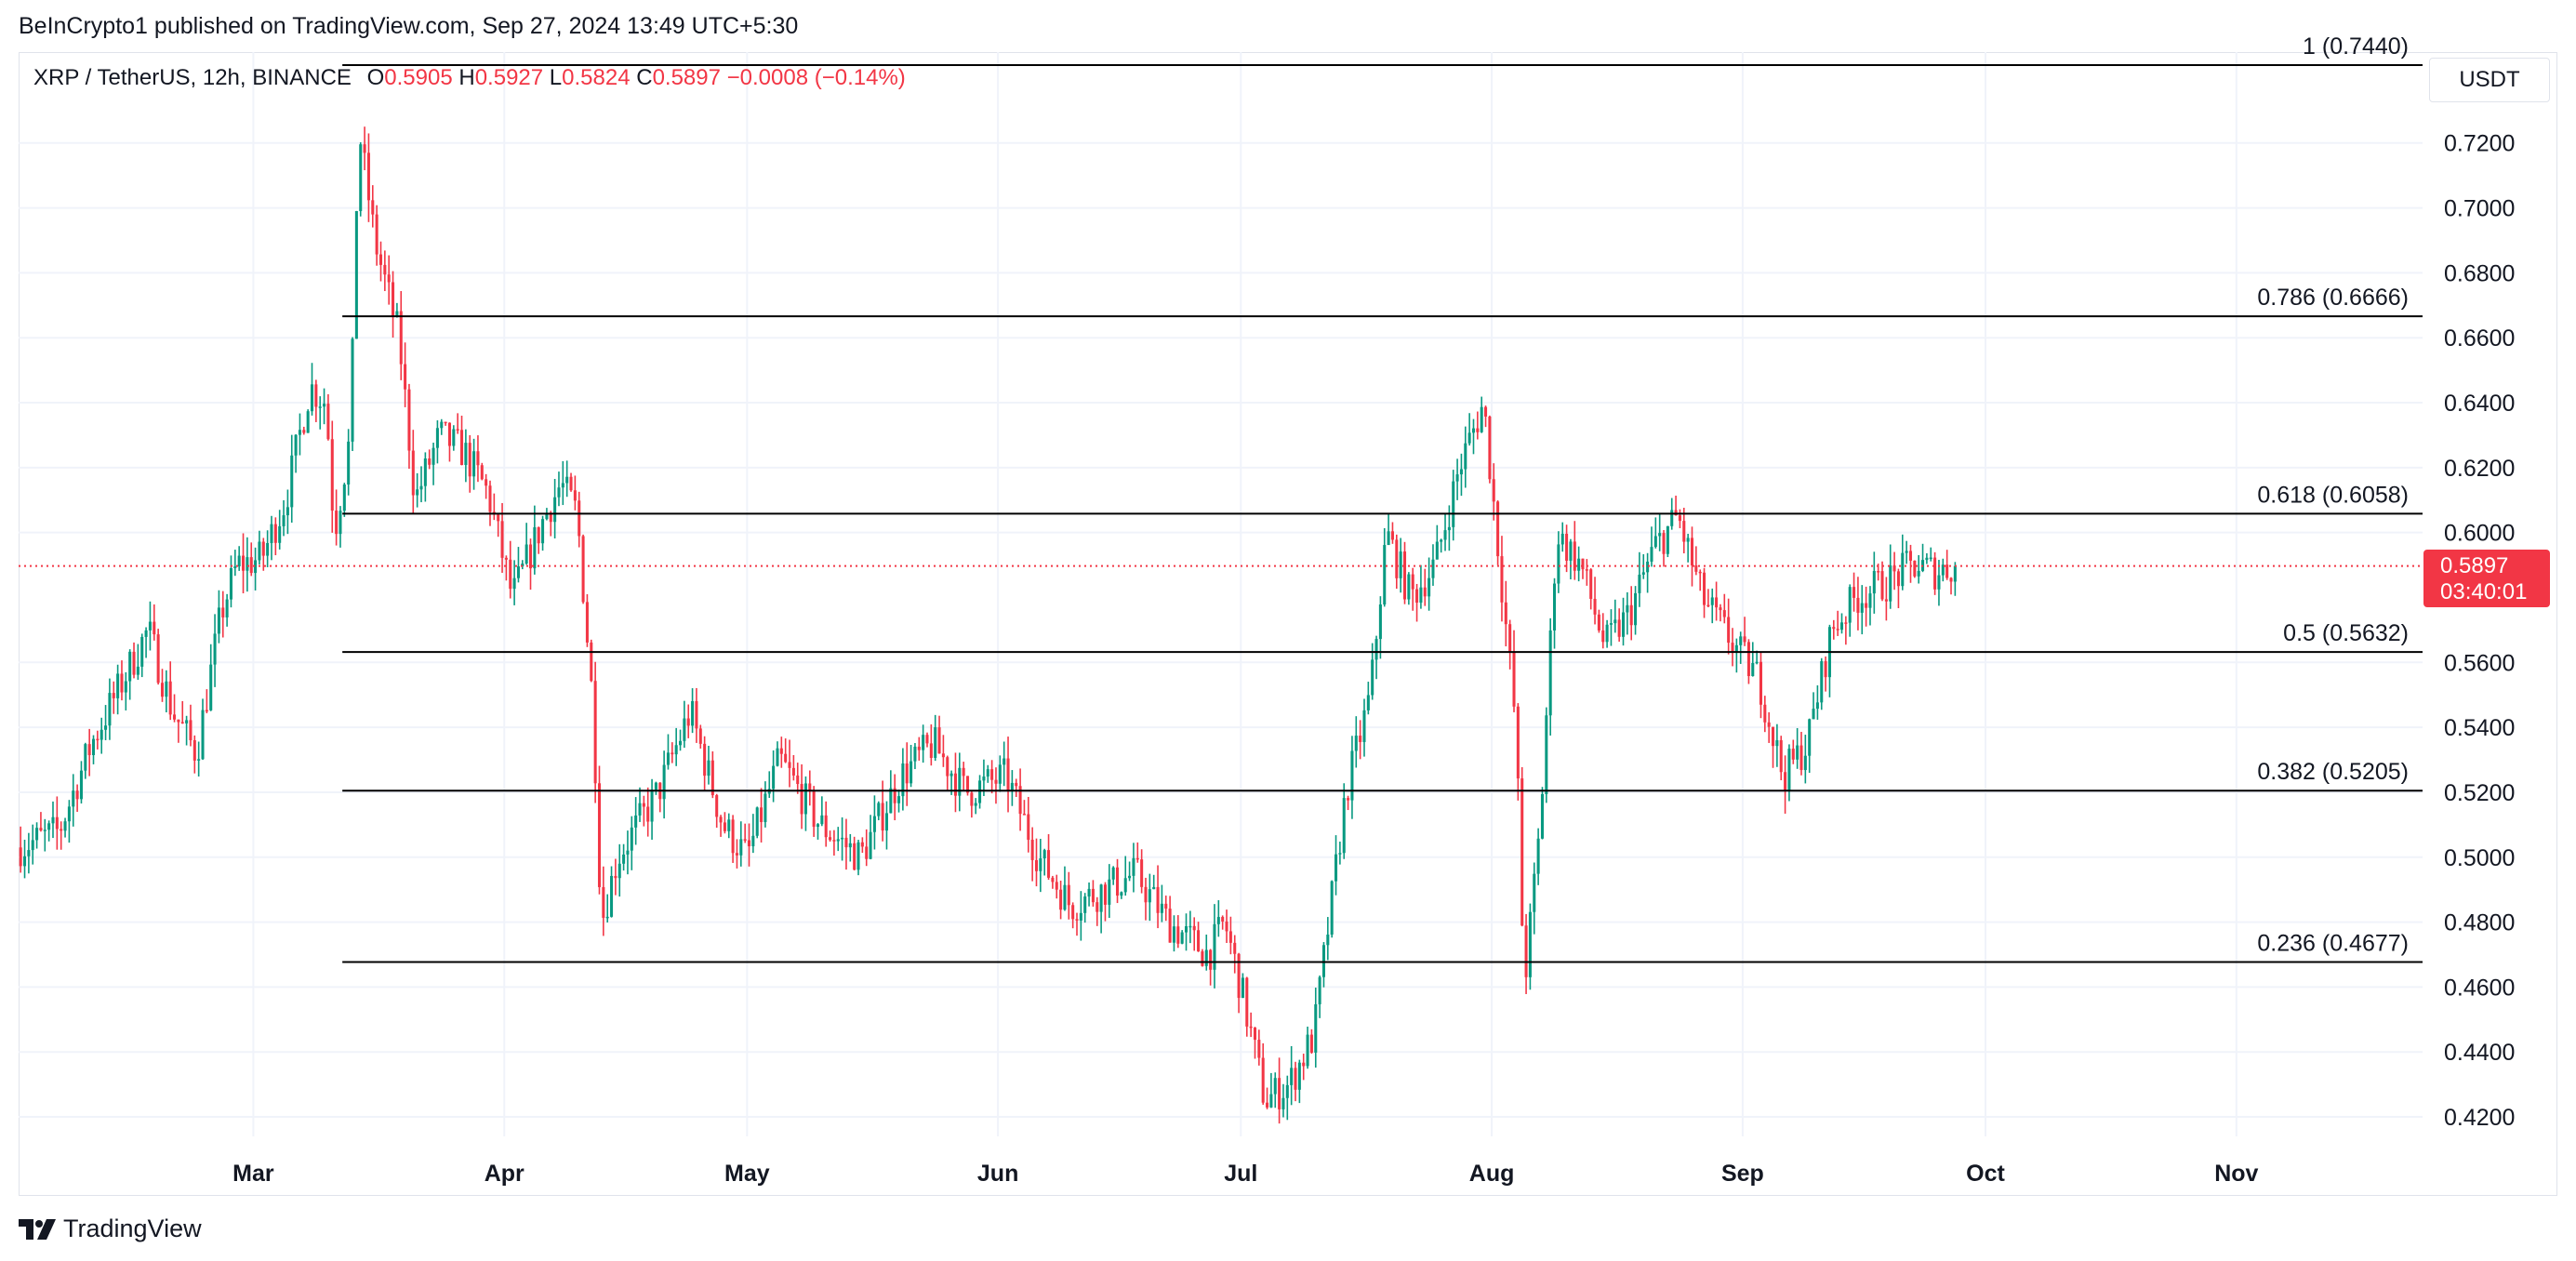  What do you see at coordinates (2474, 565) in the screenshot?
I see `price-badge-value: 0.5897` at bounding box center [2474, 565].